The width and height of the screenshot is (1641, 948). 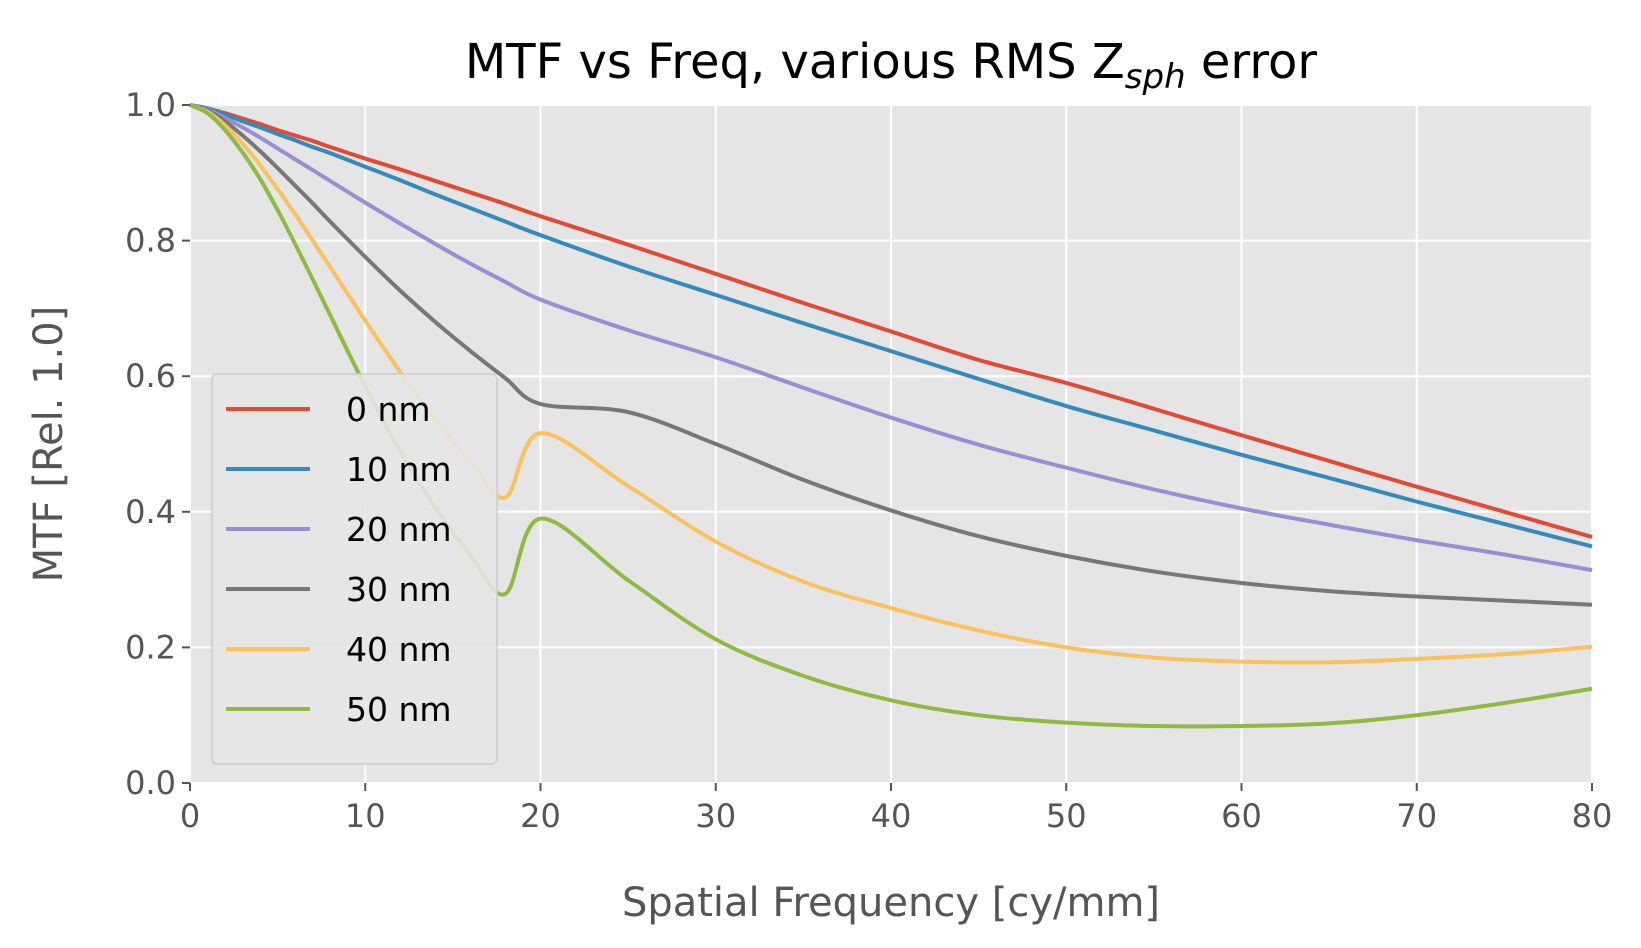 What do you see at coordinates (150, 512) in the screenshot?
I see `y-tick-label: 0.4` at bounding box center [150, 512].